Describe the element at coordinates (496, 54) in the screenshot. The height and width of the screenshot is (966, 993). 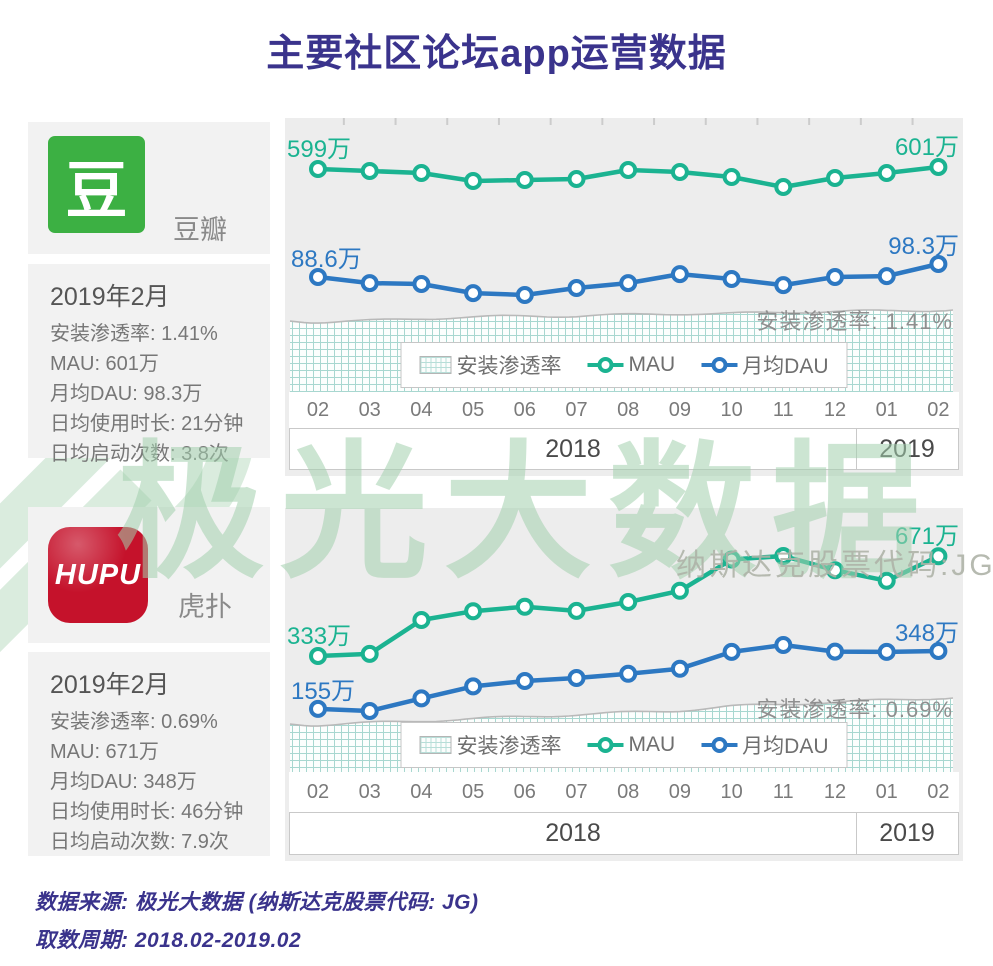
I see `page-title: 主要社区论坛app运营数据` at that location.